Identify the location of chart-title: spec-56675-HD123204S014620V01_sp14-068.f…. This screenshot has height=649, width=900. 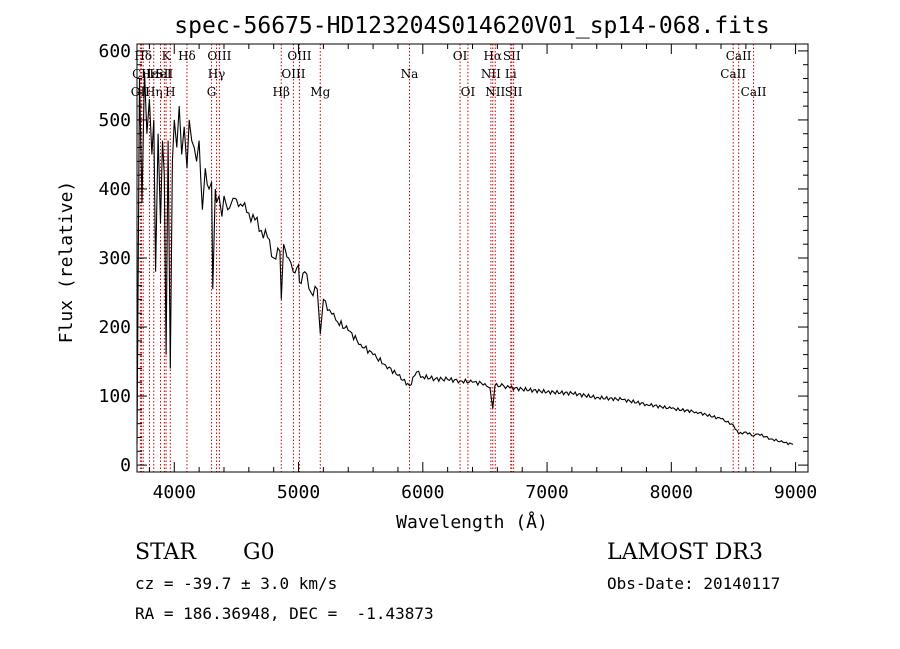
(471, 26).